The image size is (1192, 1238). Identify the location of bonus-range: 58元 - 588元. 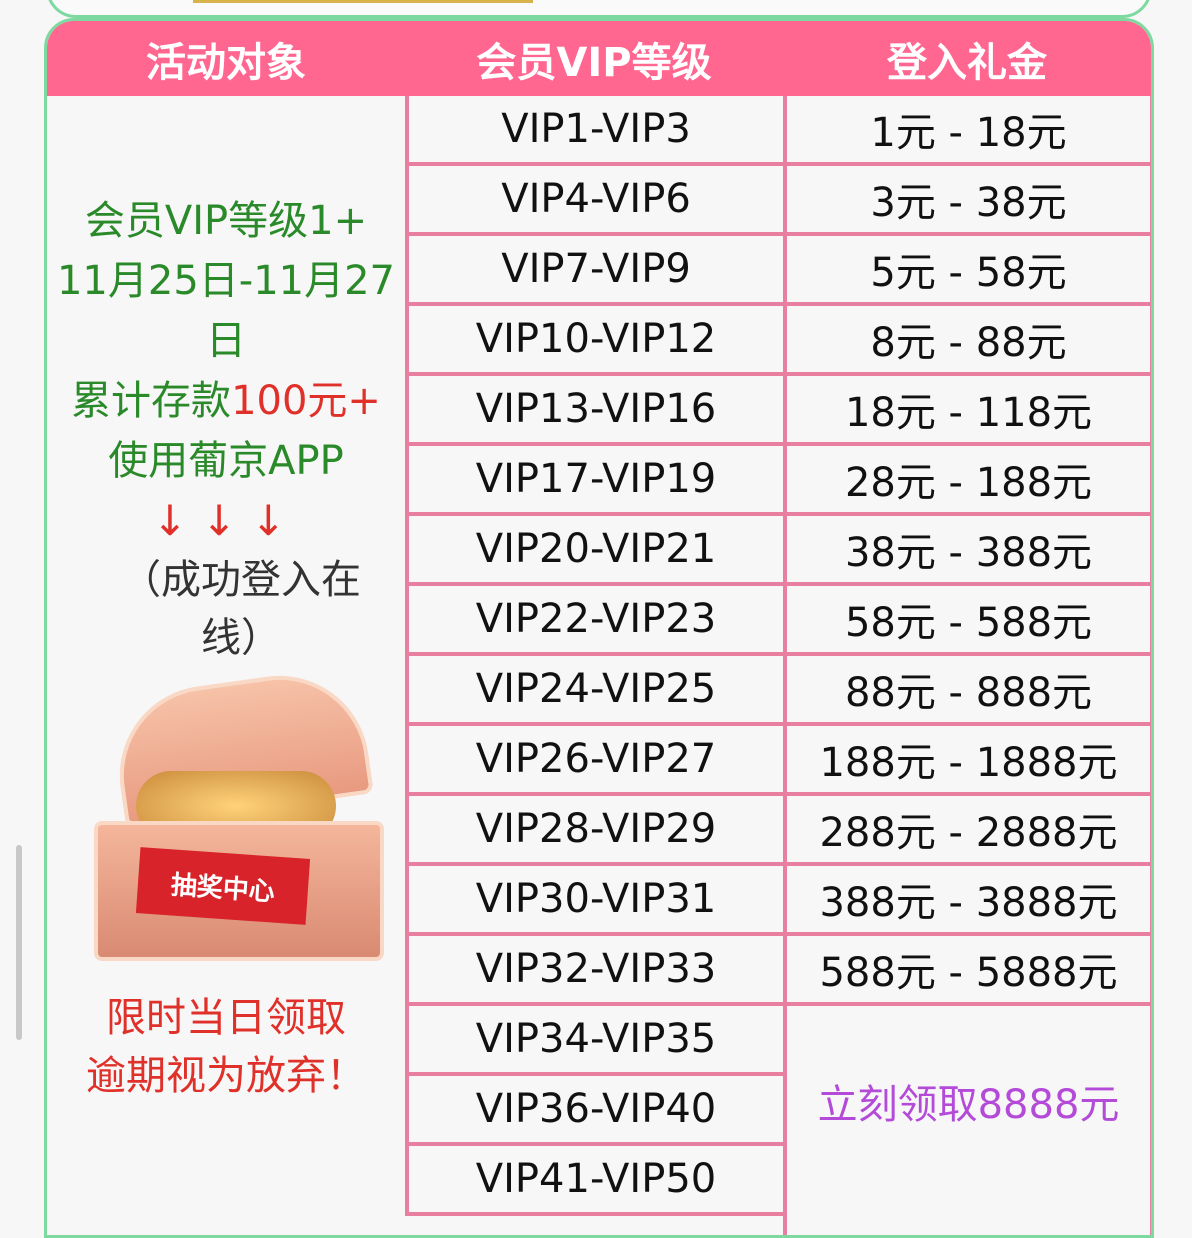
(967, 621).